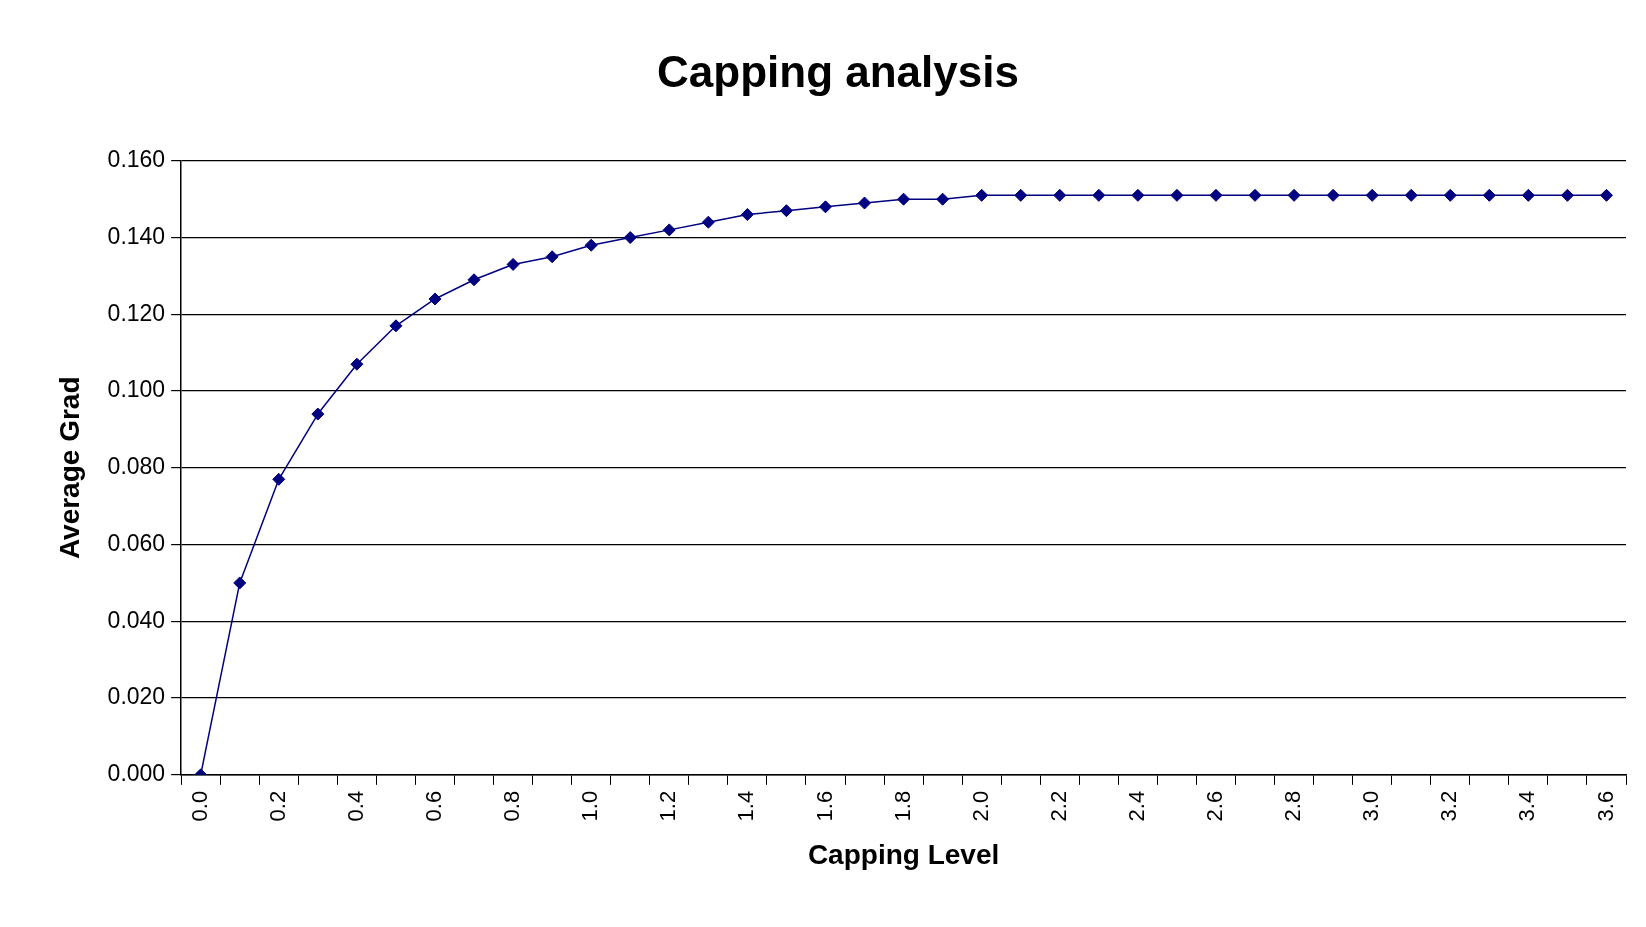 This screenshot has height=927, width=1646. What do you see at coordinates (590, 806) in the screenshot?
I see `x-tick-label: 1.0` at bounding box center [590, 806].